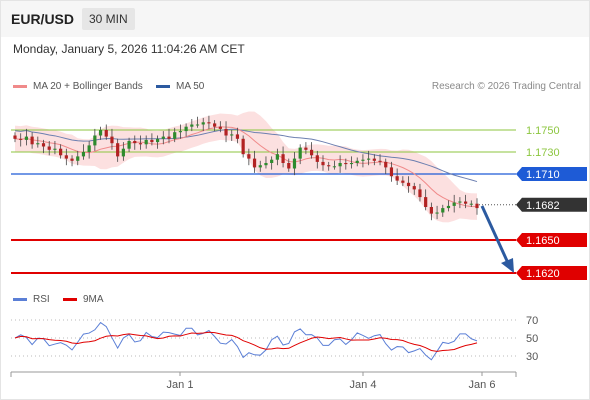  Describe the element at coordinates (532, 321) in the screenshot. I see `rsi-level-label: 70` at that location.